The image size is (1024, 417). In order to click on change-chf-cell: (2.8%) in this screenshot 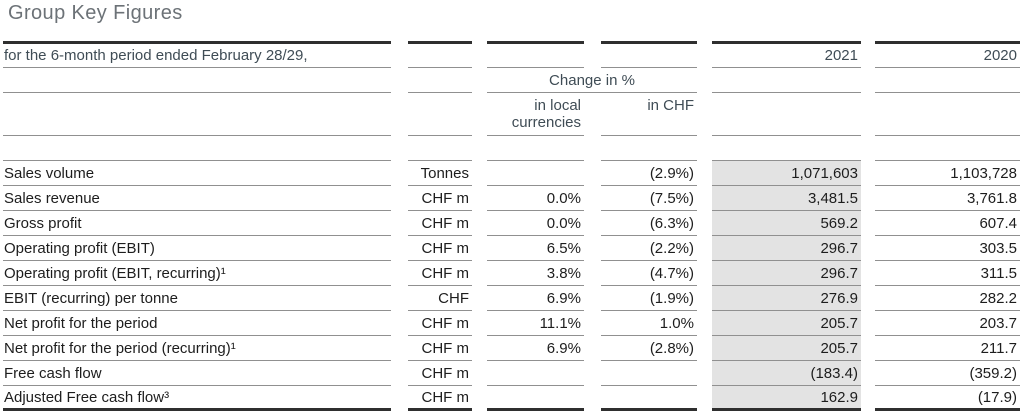, I will do `click(649, 348)`.